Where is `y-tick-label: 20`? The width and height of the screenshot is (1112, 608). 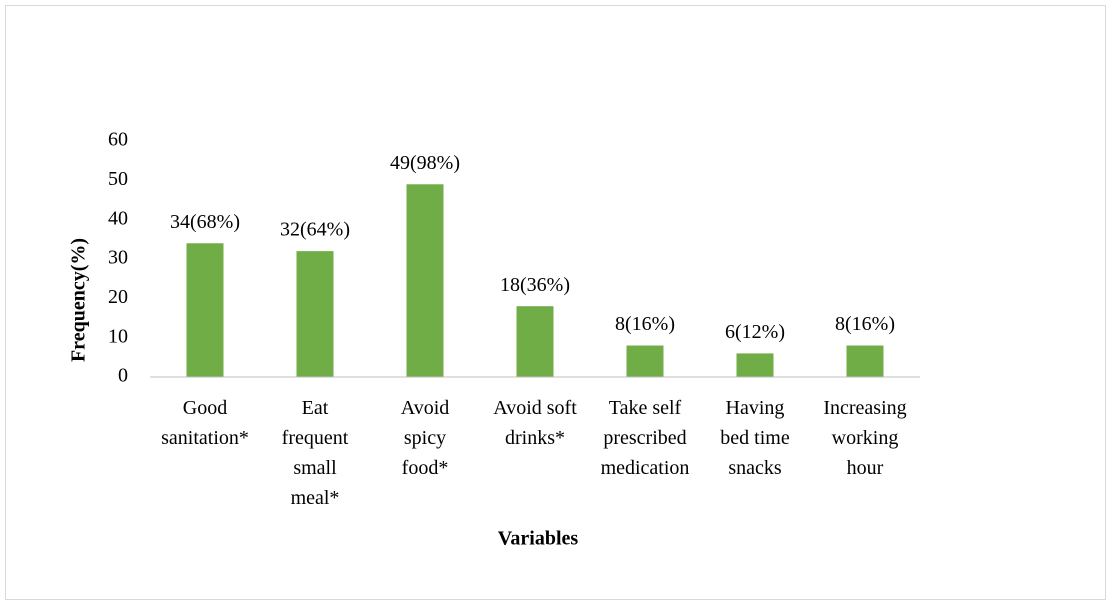
y-tick-label: 20 is located at coordinates (118, 297).